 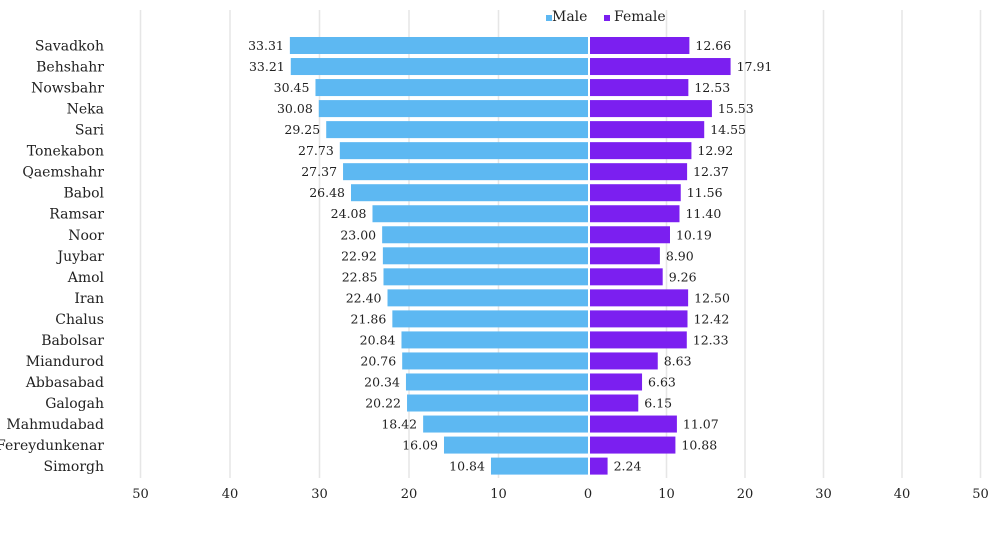 I want to click on category-label: Noor, so click(x=86, y=236).